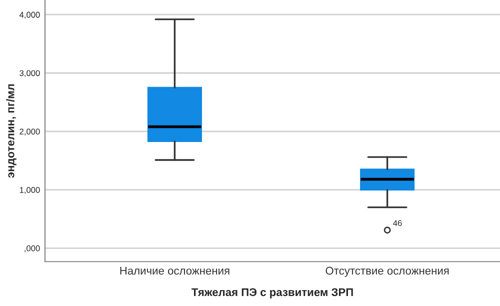 This screenshot has height=306, width=500. I want to click on y-axis-title: эндотелин, пг/мл, so click(11, 131).